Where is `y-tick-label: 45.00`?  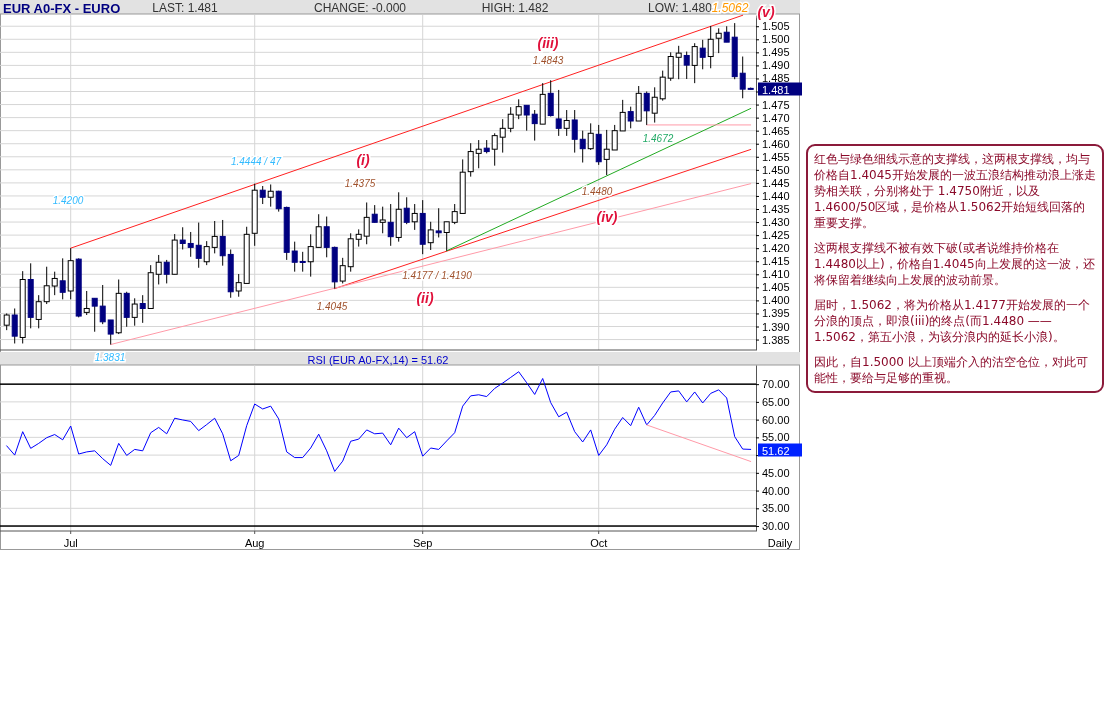
y-tick-label: 45.00 is located at coordinates (776, 472).